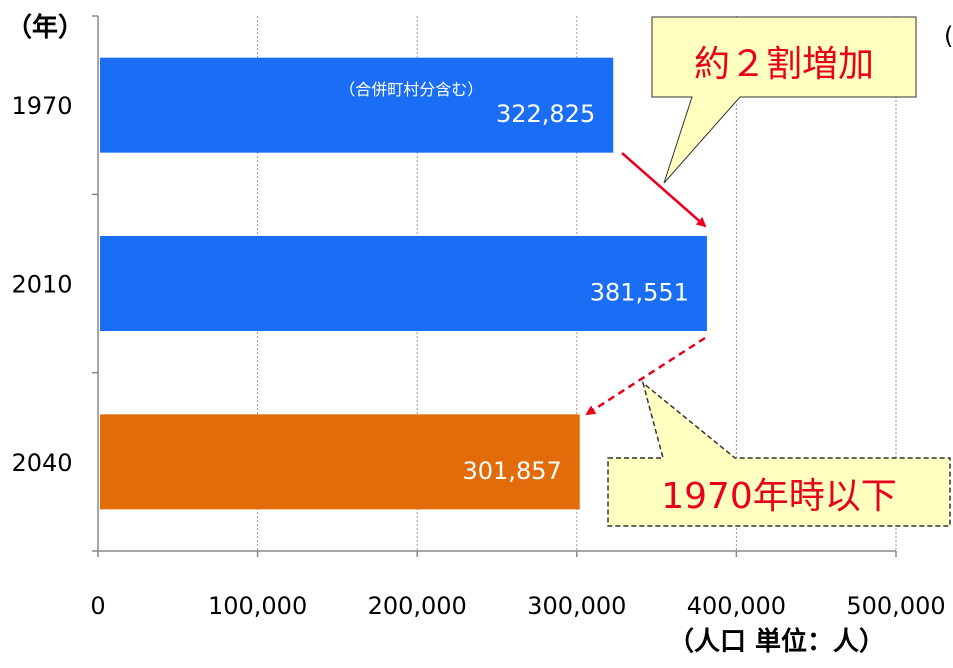 Image resolution: width=953 pixels, height=668 pixels. I want to click on category-label: 2010, so click(41, 285).